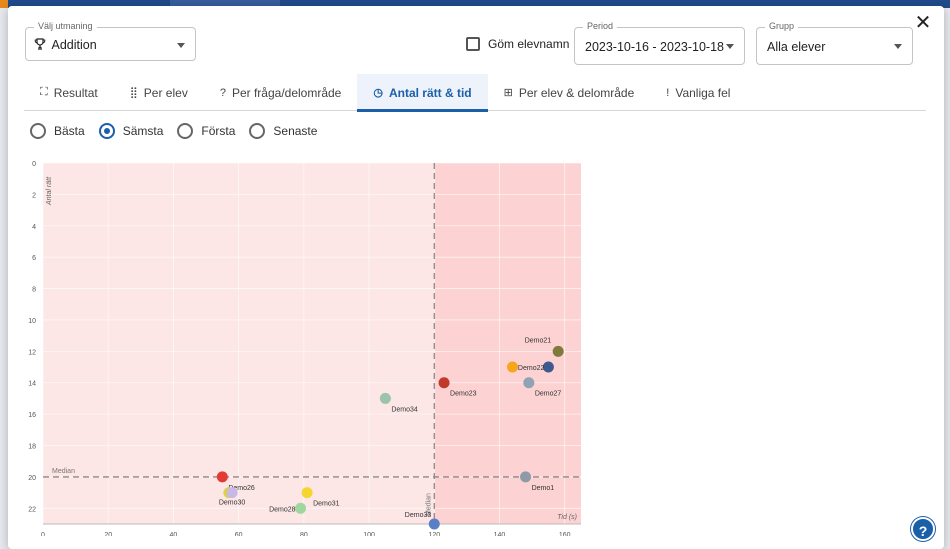 Image resolution: width=950 pixels, height=549 pixels. Describe the element at coordinates (548, 394) in the screenshot. I see `point-label: Demo27` at that location.